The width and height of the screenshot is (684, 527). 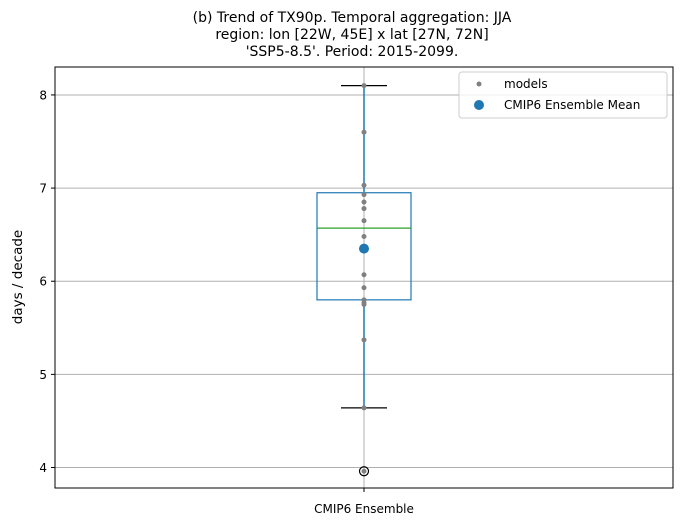 What do you see at coordinates (43, 468) in the screenshot?
I see `y-tick-label: 4` at bounding box center [43, 468].